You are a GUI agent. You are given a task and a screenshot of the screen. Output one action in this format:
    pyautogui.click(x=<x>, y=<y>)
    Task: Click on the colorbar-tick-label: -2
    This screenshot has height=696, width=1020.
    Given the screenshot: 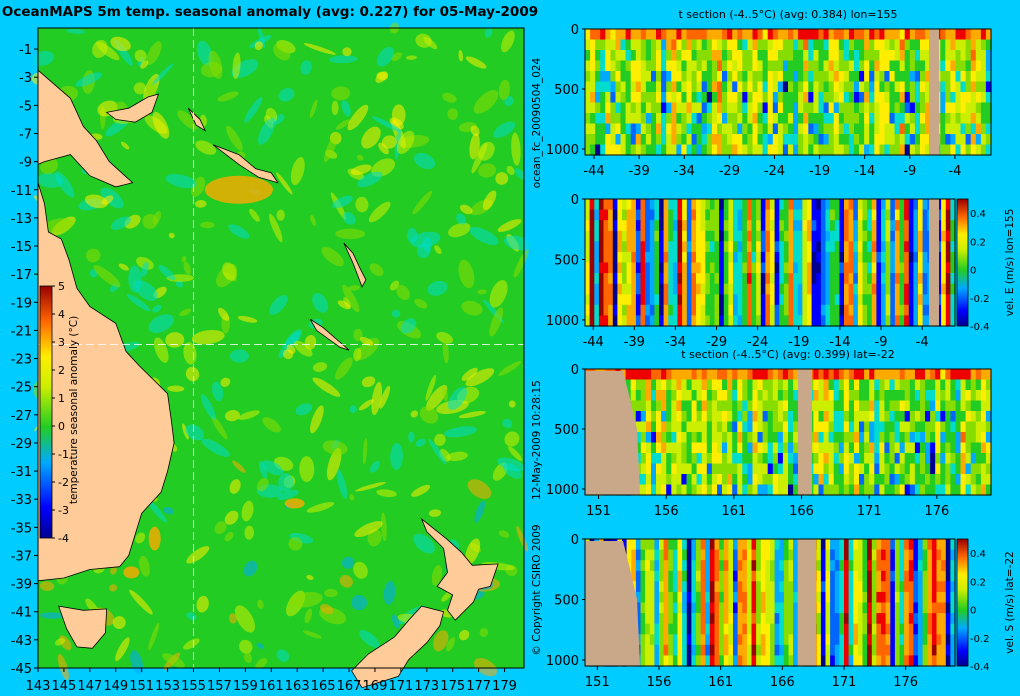 What is the action you would take?
    pyautogui.click(x=63, y=482)
    